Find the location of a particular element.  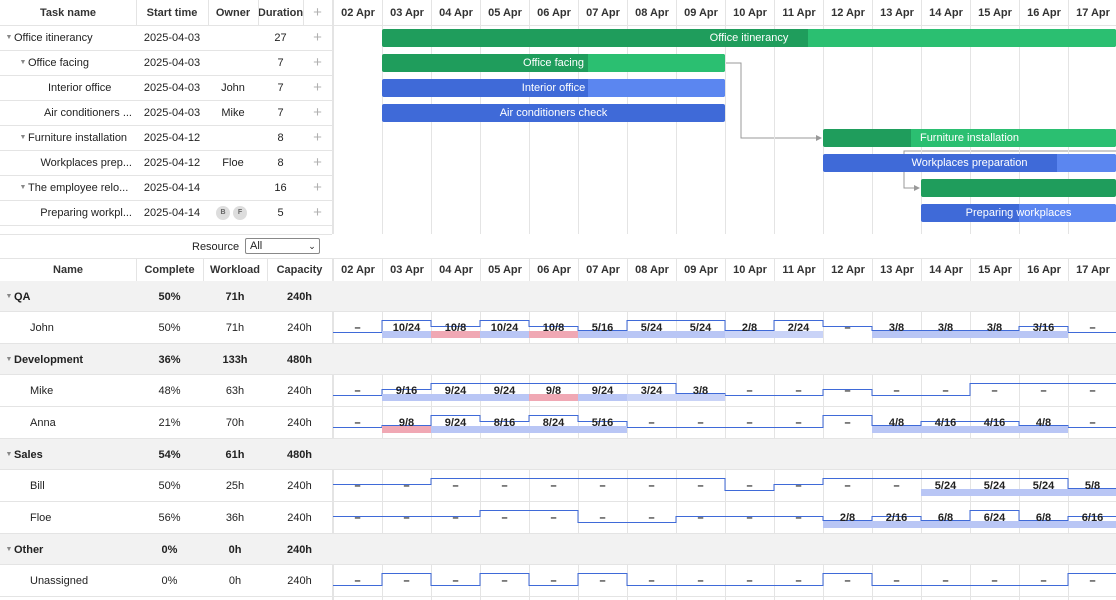

link-office-facing-to-furniture is located at coordinates (770, 100).